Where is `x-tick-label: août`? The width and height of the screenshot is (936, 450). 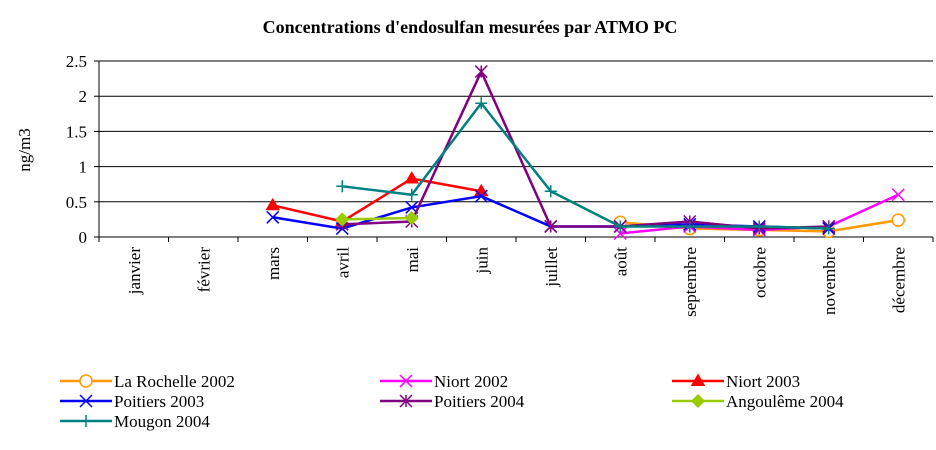
x-tick-label: août is located at coordinates (620, 262).